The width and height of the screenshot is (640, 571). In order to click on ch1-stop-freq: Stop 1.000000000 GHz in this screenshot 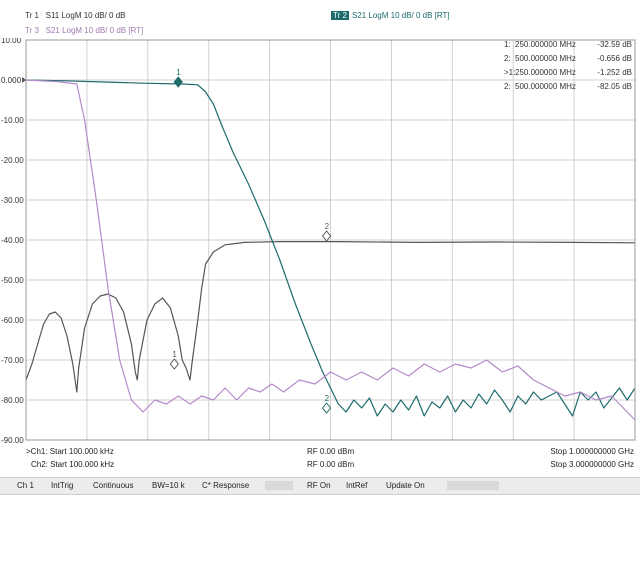, I will do `click(592, 451)`.